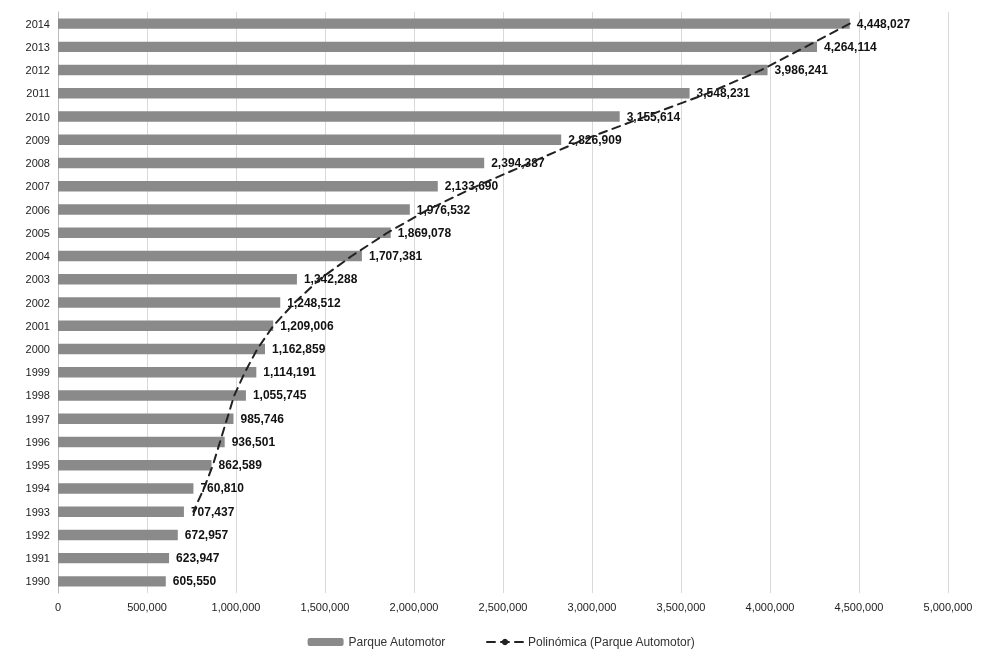  Describe the element at coordinates (298, 348) in the screenshot. I see `data-label: 1,162,859` at that location.